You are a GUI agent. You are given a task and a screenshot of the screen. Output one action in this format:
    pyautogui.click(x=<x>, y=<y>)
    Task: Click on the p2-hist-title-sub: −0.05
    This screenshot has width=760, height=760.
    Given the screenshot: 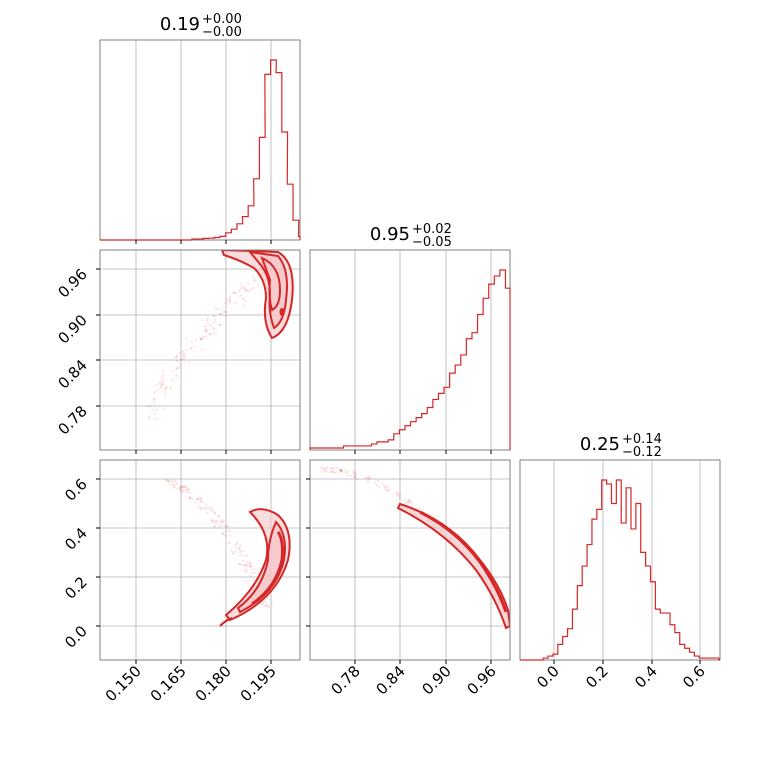 What is the action you would take?
    pyautogui.click(x=432, y=242)
    